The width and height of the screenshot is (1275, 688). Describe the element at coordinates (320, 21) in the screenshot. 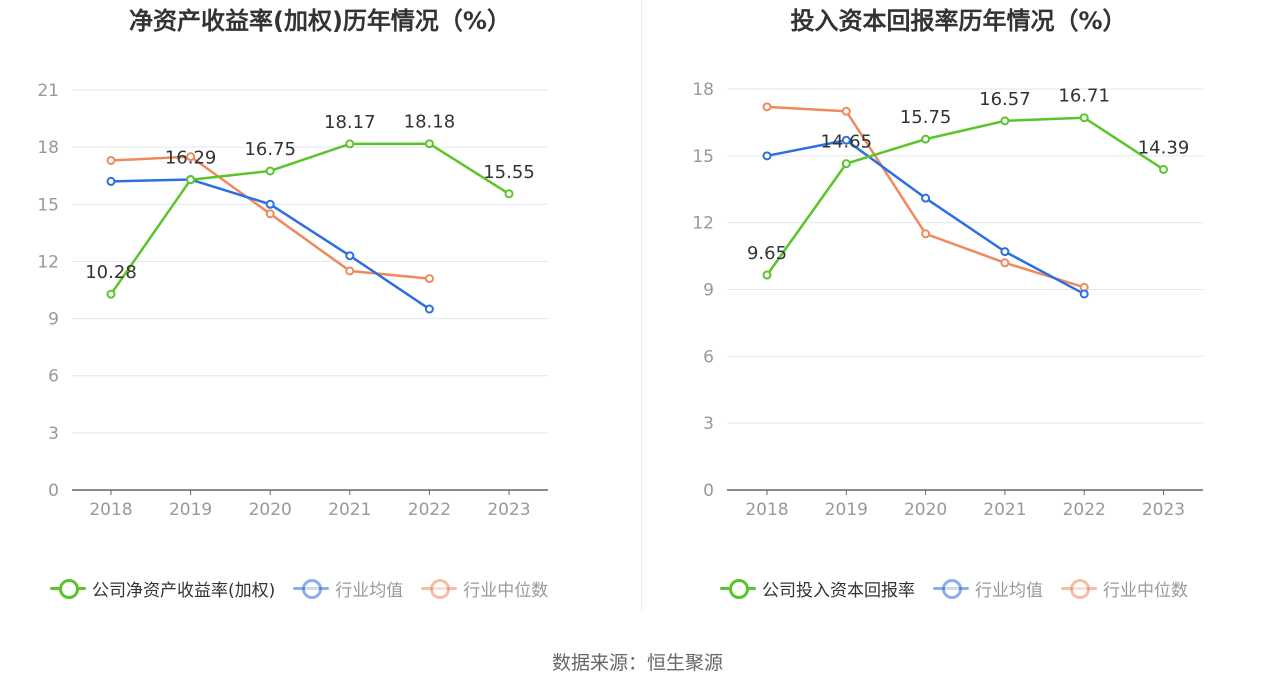

I see `chart-title-roe: 净资产收益率(加权)历年情况（%）` at that location.